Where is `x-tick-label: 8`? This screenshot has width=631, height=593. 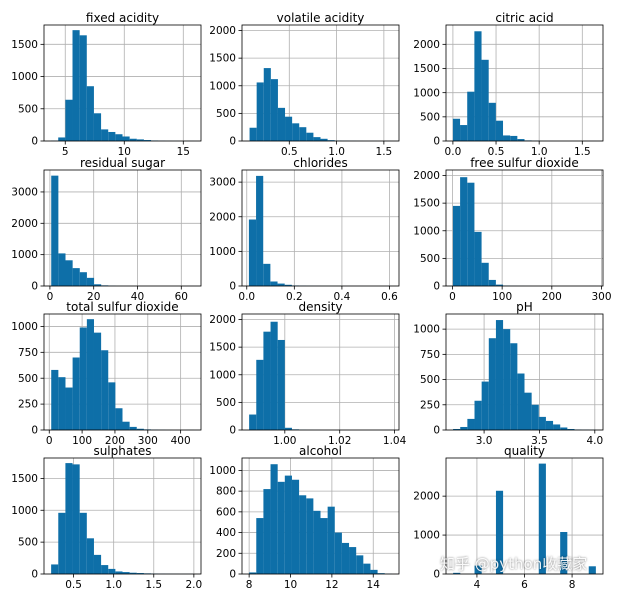
x-tick-label: 8 is located at coordinates (572, 585).